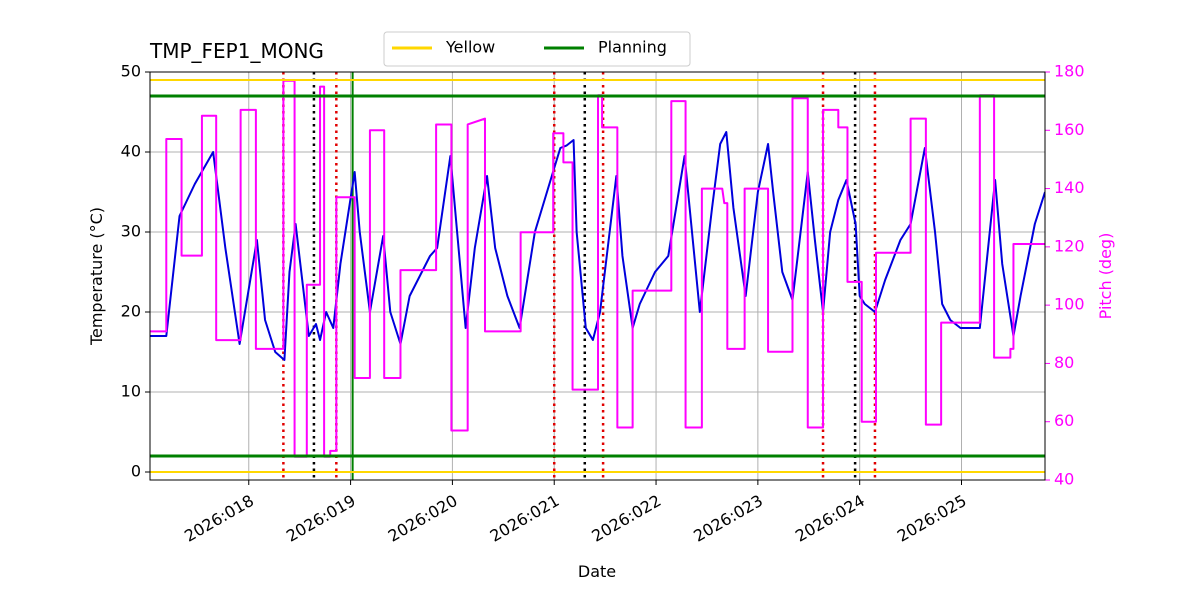 This screenshot has width=1200, height=600. I want to click on y2-tick-label: 100, so click(1069, 304).